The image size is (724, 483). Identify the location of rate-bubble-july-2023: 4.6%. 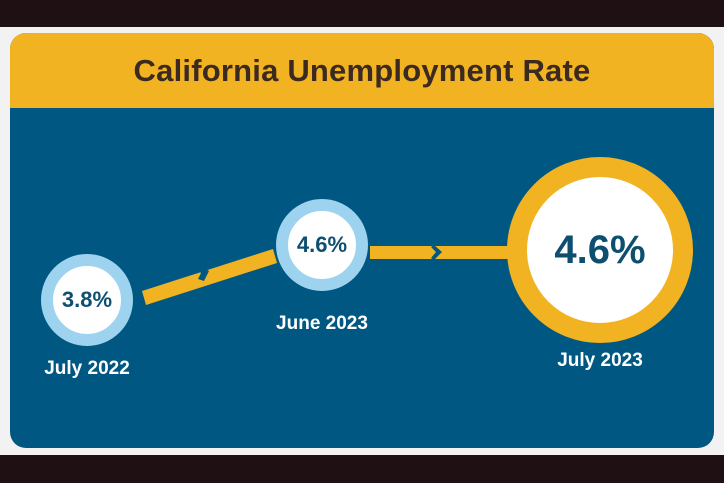
(600, 250).